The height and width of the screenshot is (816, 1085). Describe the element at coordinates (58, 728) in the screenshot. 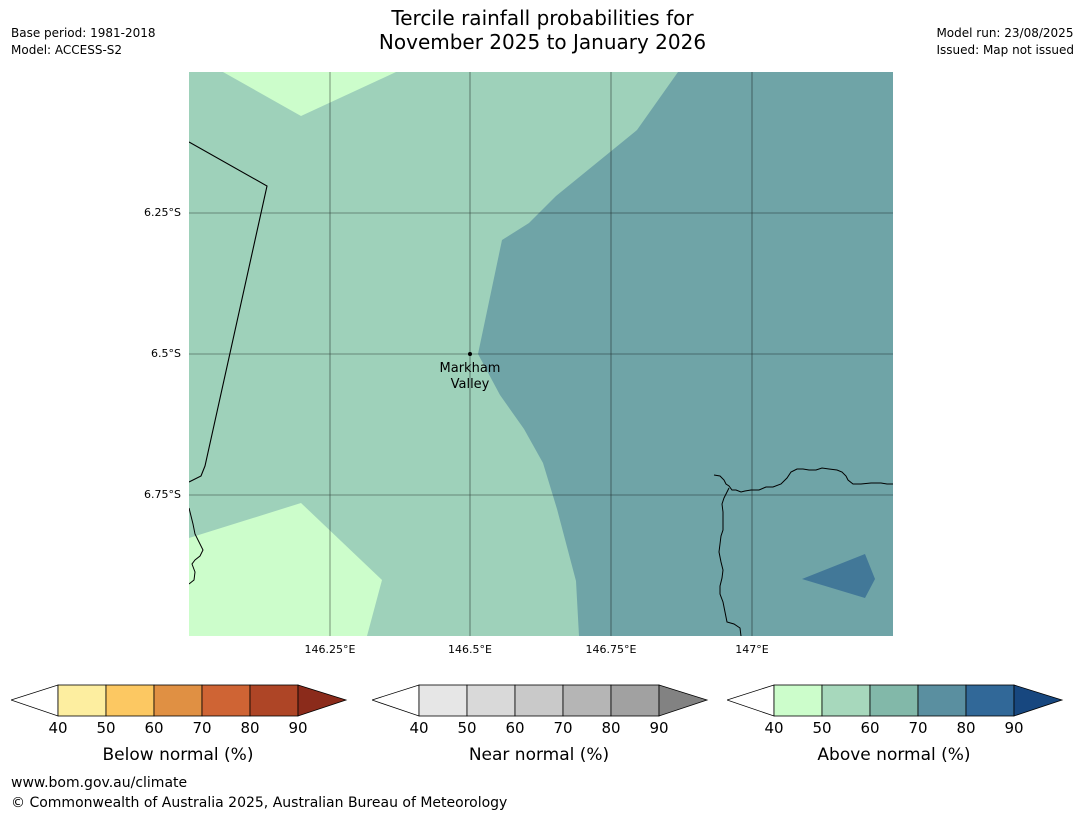

I see `colorbar-below-tick: 40` at that location.